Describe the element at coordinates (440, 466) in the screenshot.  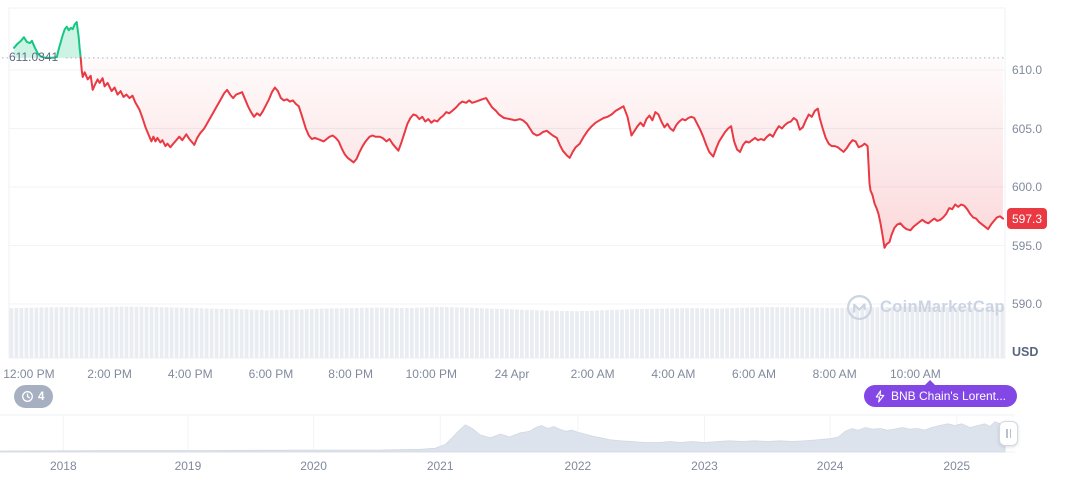
I see `year-label: 2021` at that location.